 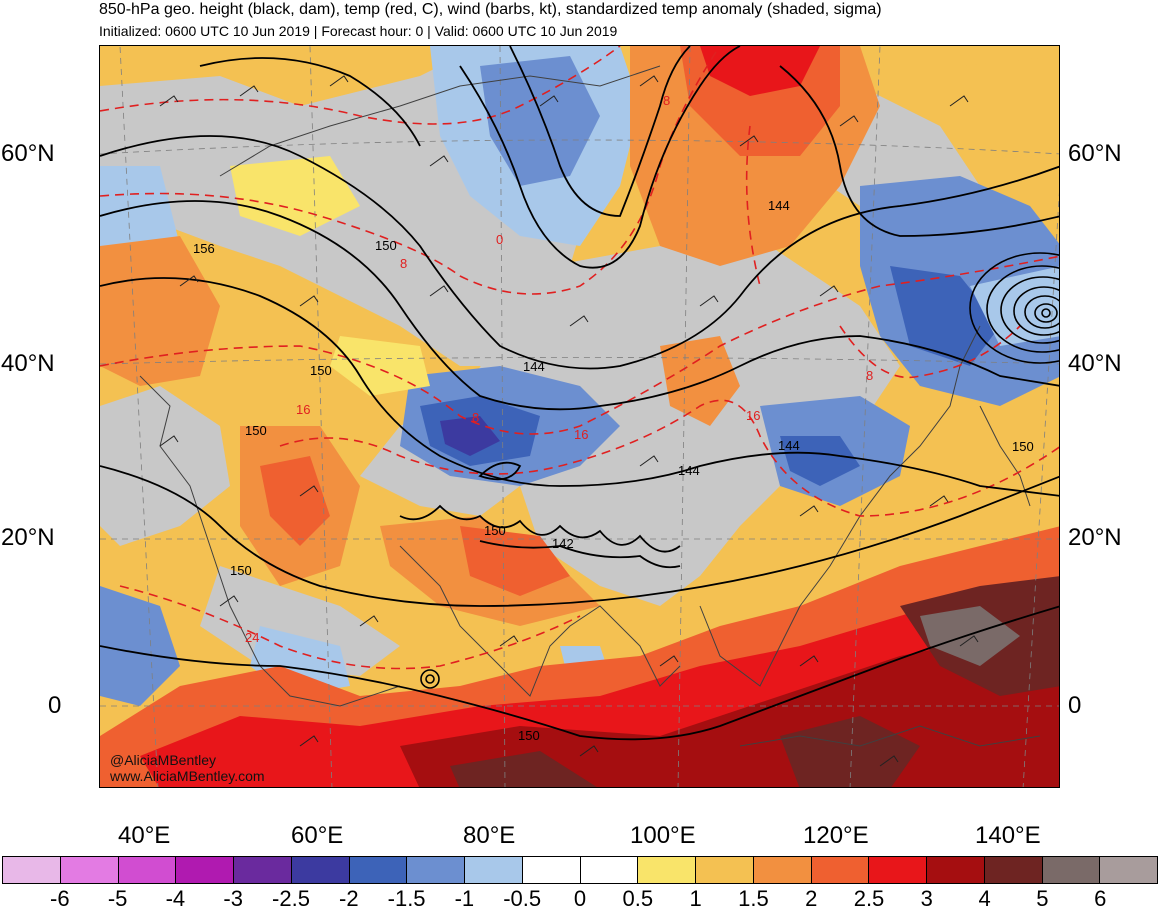 I want to click on credit-website: www.AliciaMBentley.com, so click(x=187, y=776).